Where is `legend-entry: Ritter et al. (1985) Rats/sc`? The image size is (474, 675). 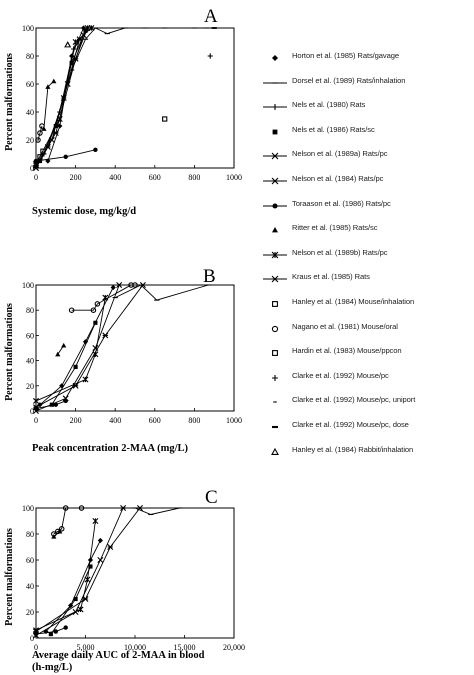 legend-entry: Ritter et al. (1985) Rats/sc is located at coordinates (367, 232).